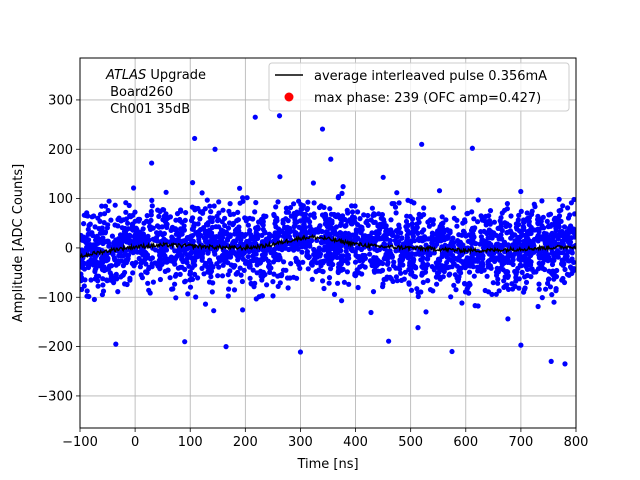 This screenshot has height=480, width=640. What do you see at coordinates (148, 109) in the screenshot?
I see `annotation-line-3: Ch001 35dB` at bounding box center [148, 109].